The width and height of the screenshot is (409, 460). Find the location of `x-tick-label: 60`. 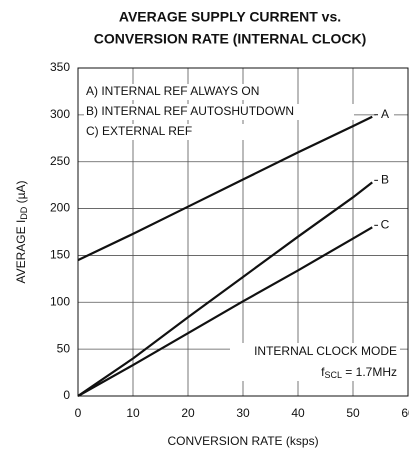

x-tick-label: 60 is located at coordinates (405, 413).